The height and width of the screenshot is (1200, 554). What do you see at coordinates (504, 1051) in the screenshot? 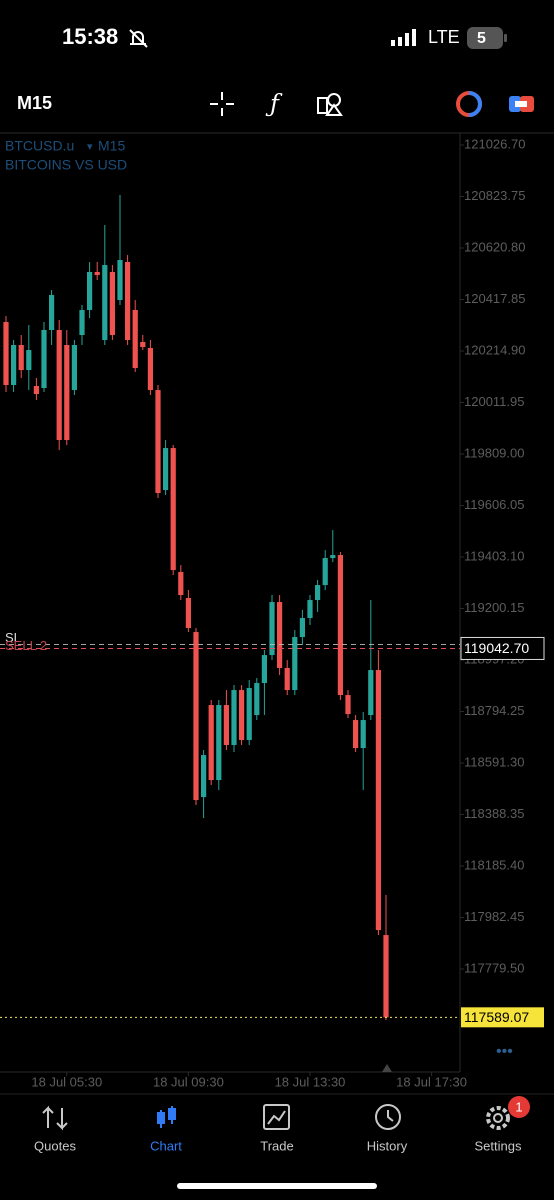
I see `more-button: •••` at bounding box center [504, 1051].